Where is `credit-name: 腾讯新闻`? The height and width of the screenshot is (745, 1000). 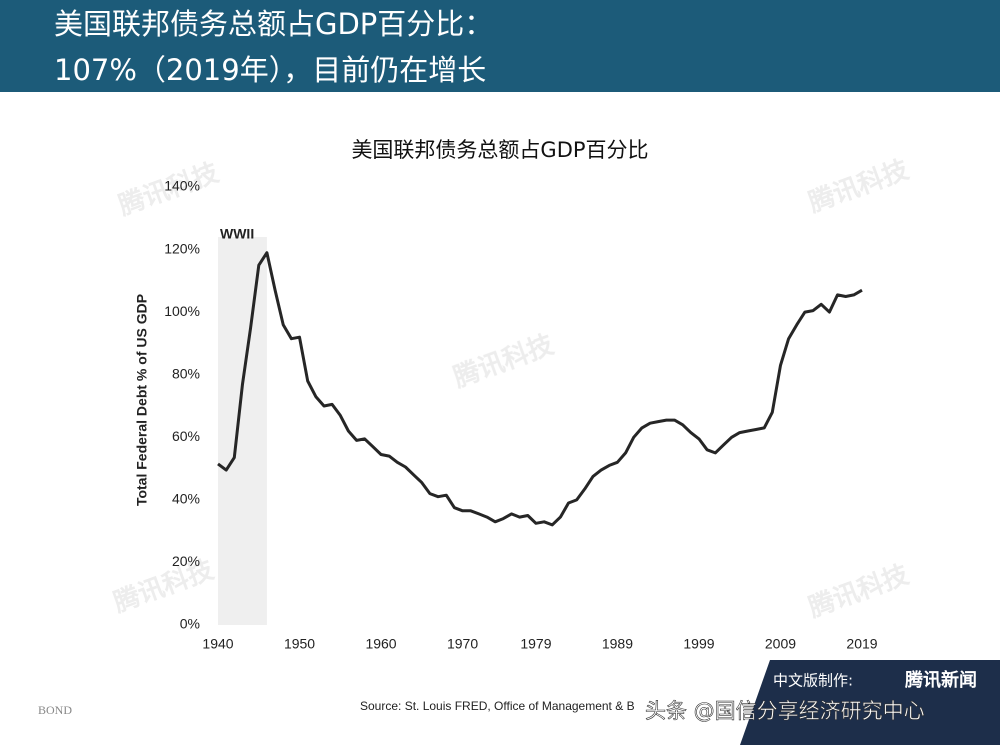 credit-name: 腾讯新闻 is located at coordinates (941, 680).